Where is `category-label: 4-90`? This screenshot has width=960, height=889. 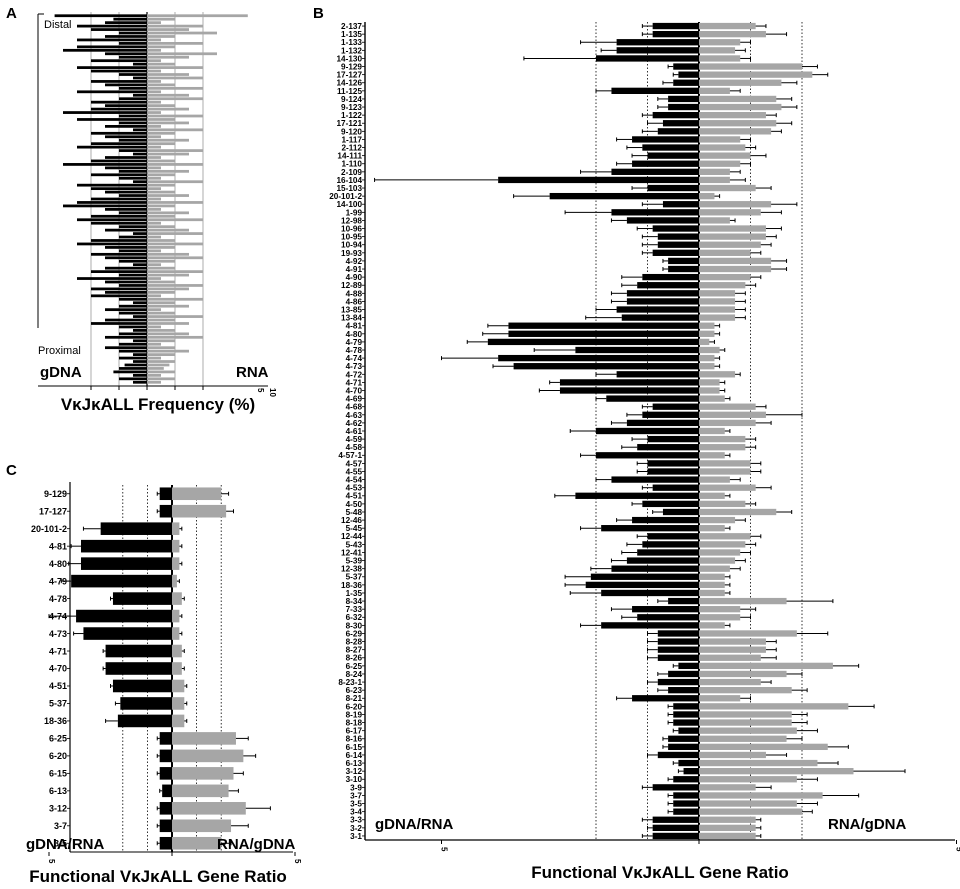 category-label: 4-90 is located at coordinates (354, 277).